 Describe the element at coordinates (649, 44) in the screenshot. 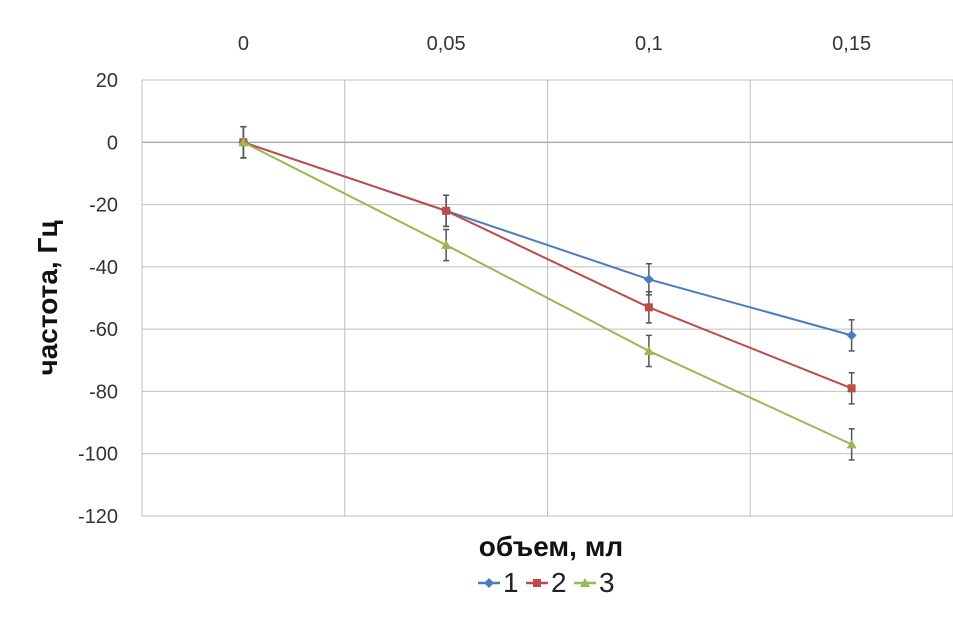

I see `x-tick-label: 0,1` at that location.